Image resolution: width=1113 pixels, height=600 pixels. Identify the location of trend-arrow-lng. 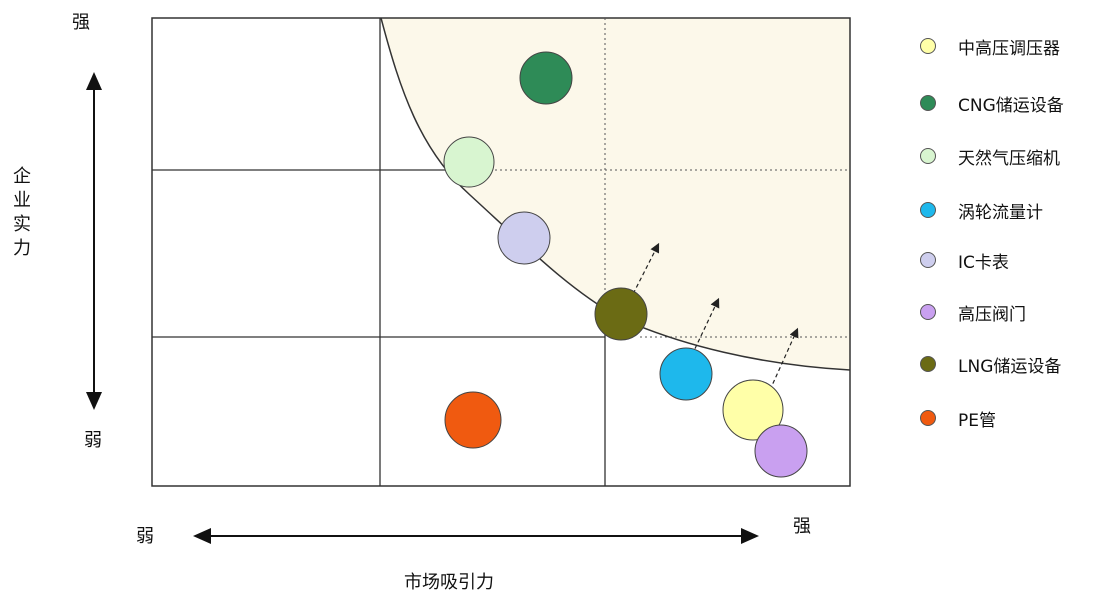
(644, 271).